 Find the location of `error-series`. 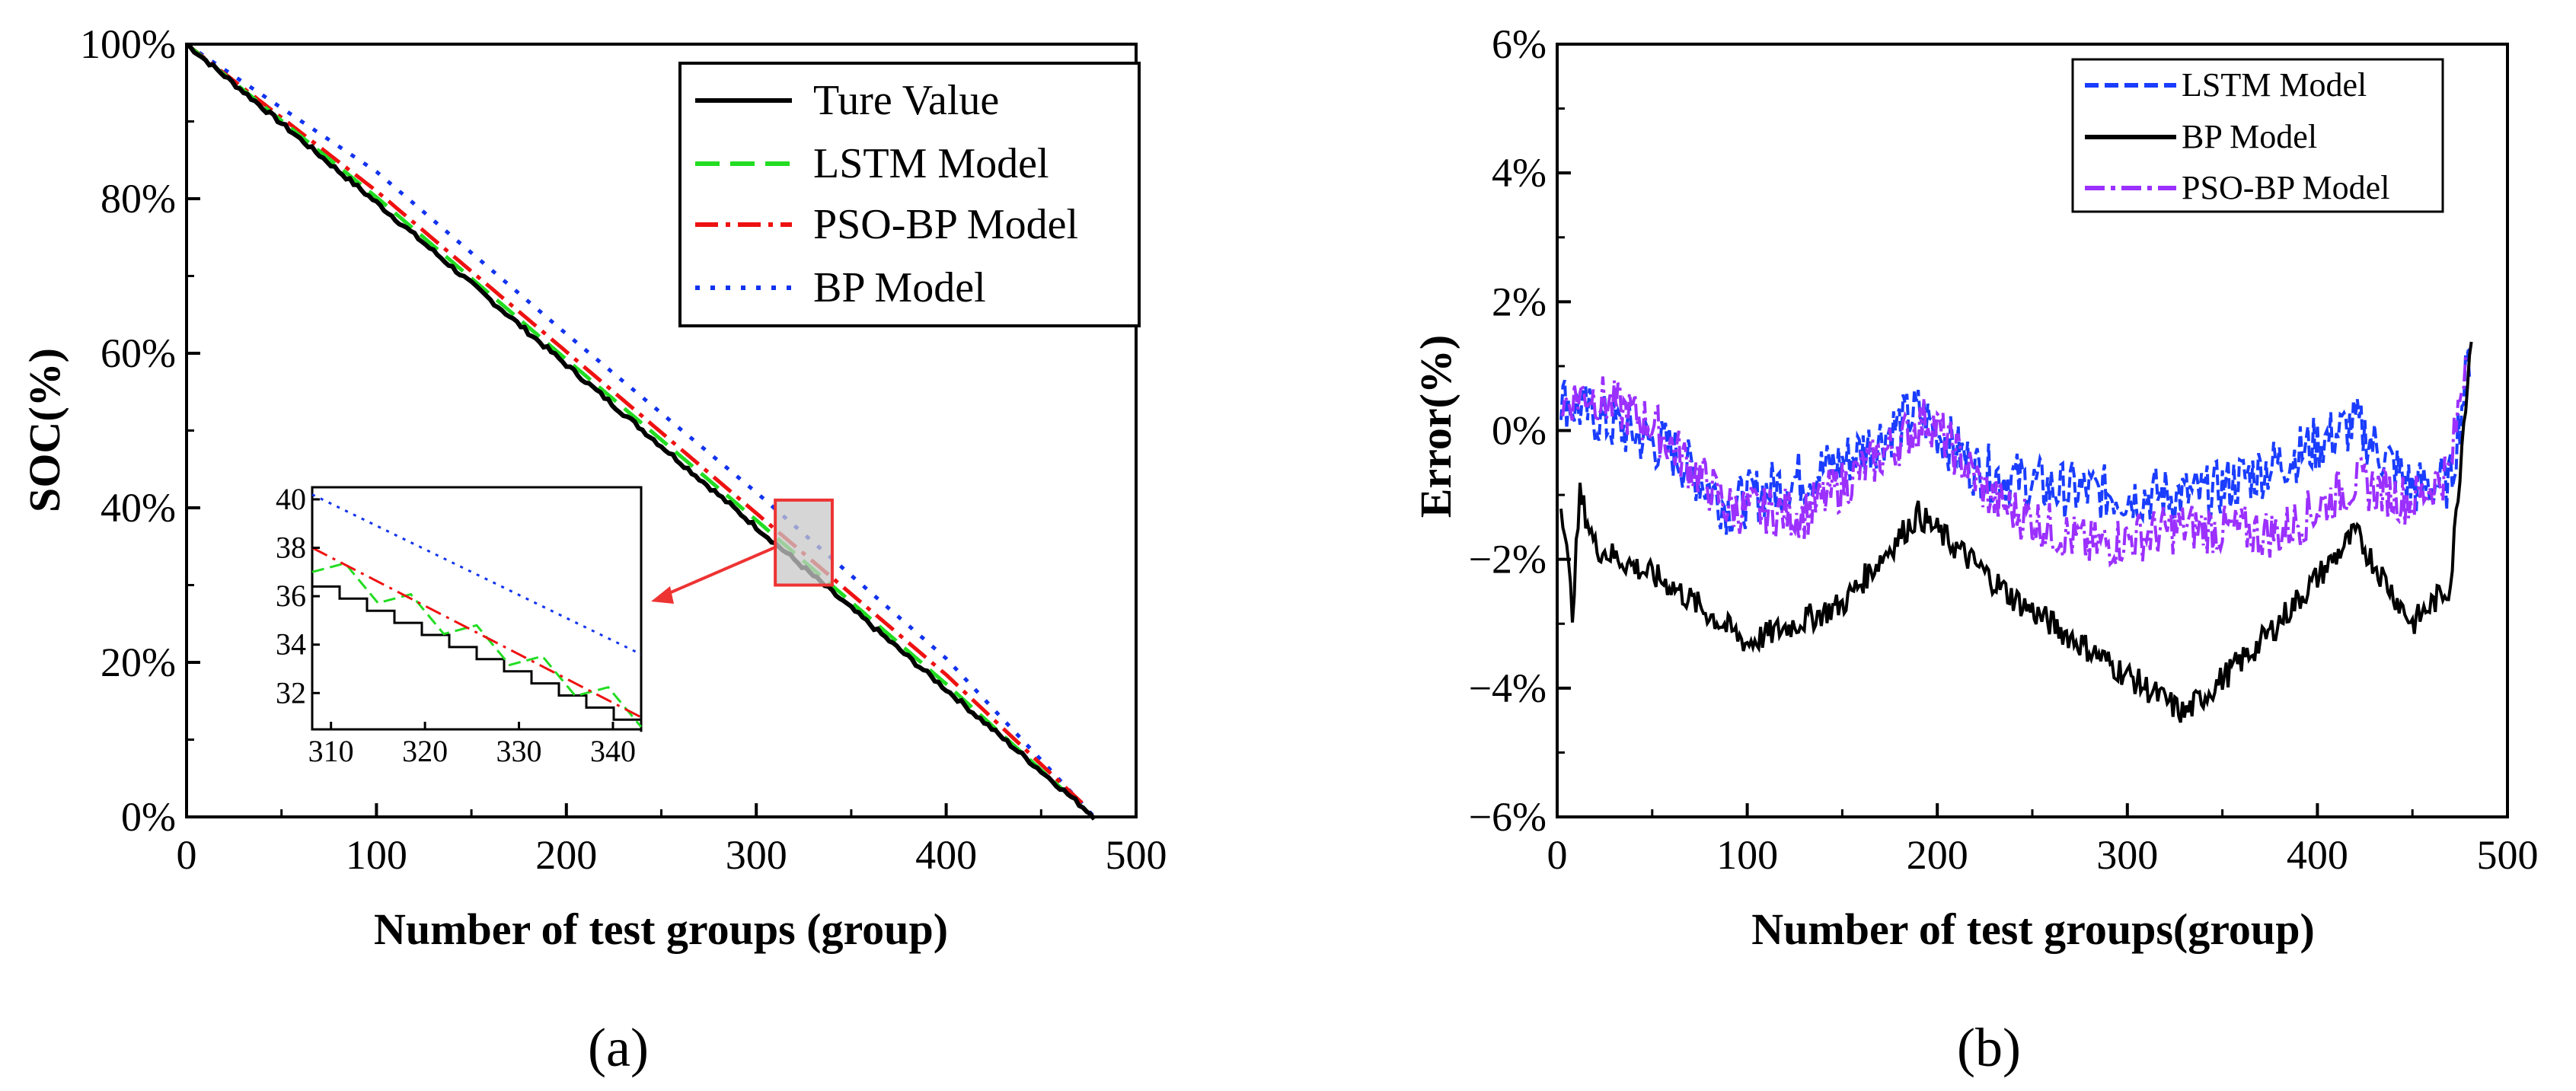

error-series is located at coordinates (2016, 532).